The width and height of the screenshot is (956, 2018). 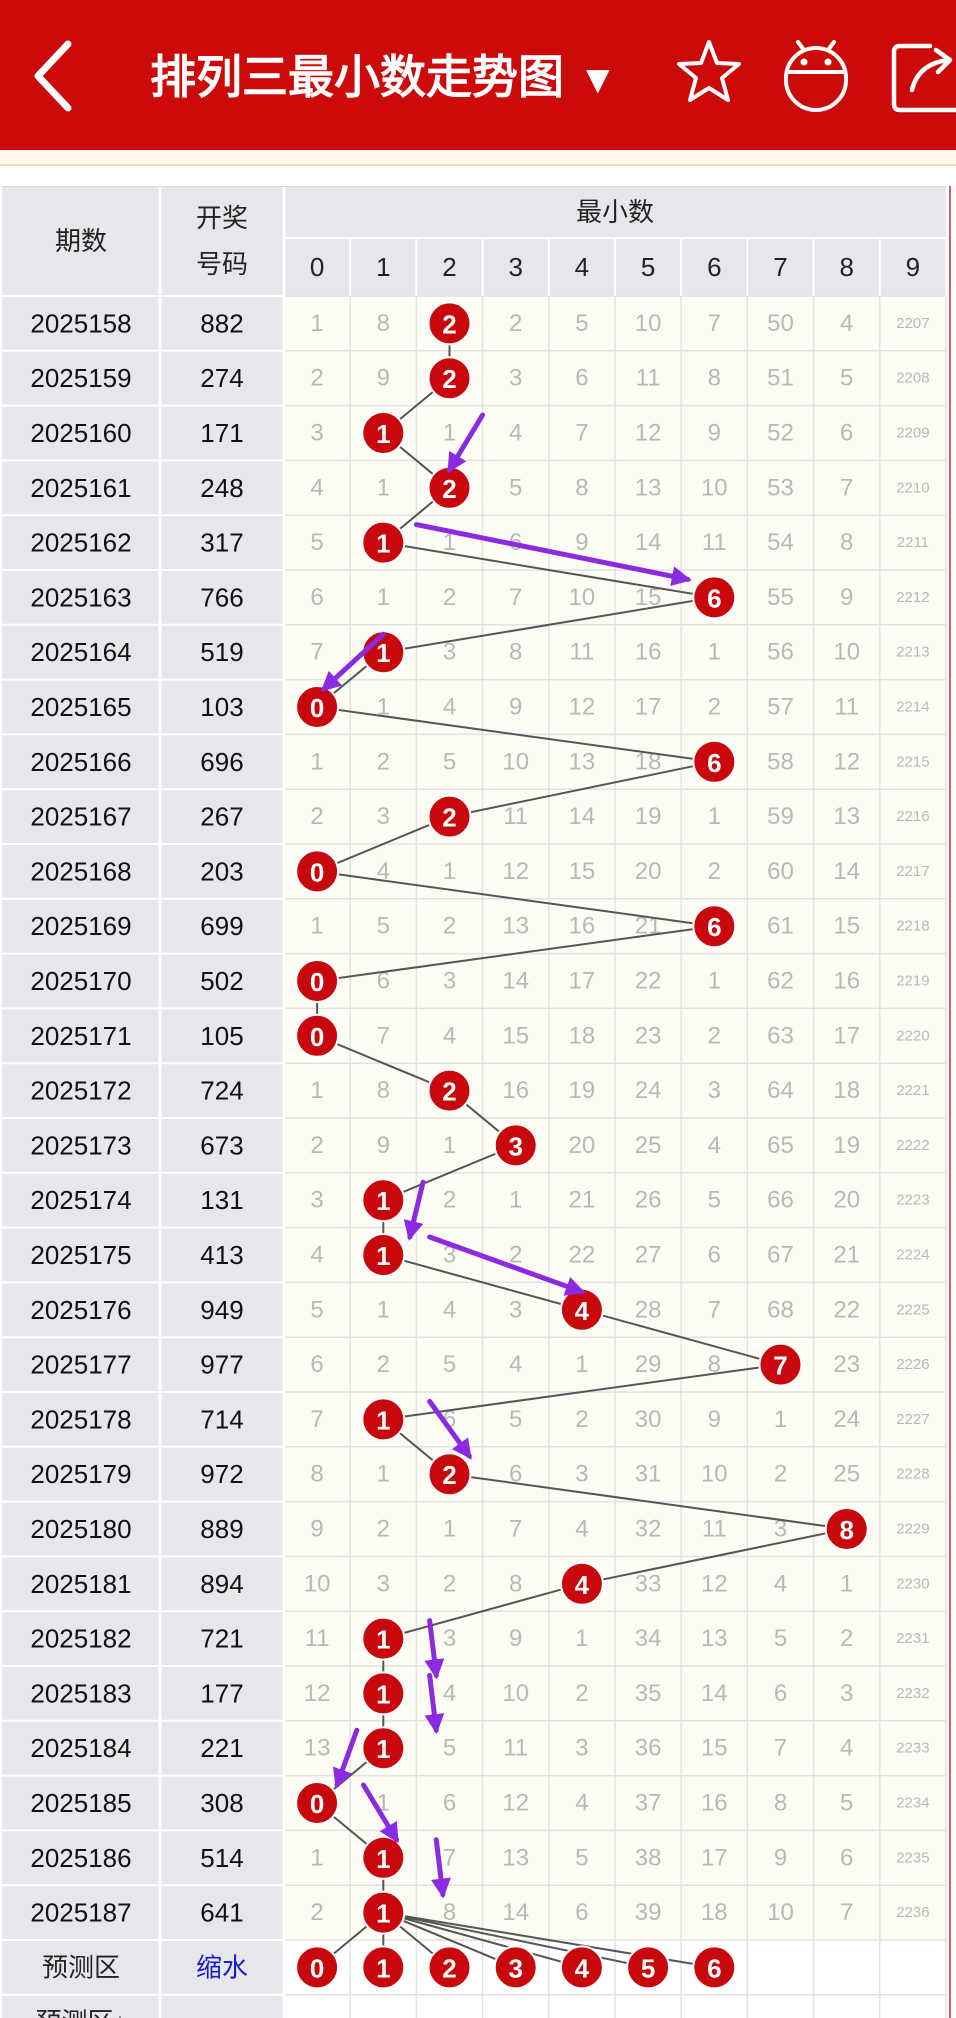 I want to click on page-title-dropdown: 排列三最小数走势图 ▼, so click(x=384, y=77).